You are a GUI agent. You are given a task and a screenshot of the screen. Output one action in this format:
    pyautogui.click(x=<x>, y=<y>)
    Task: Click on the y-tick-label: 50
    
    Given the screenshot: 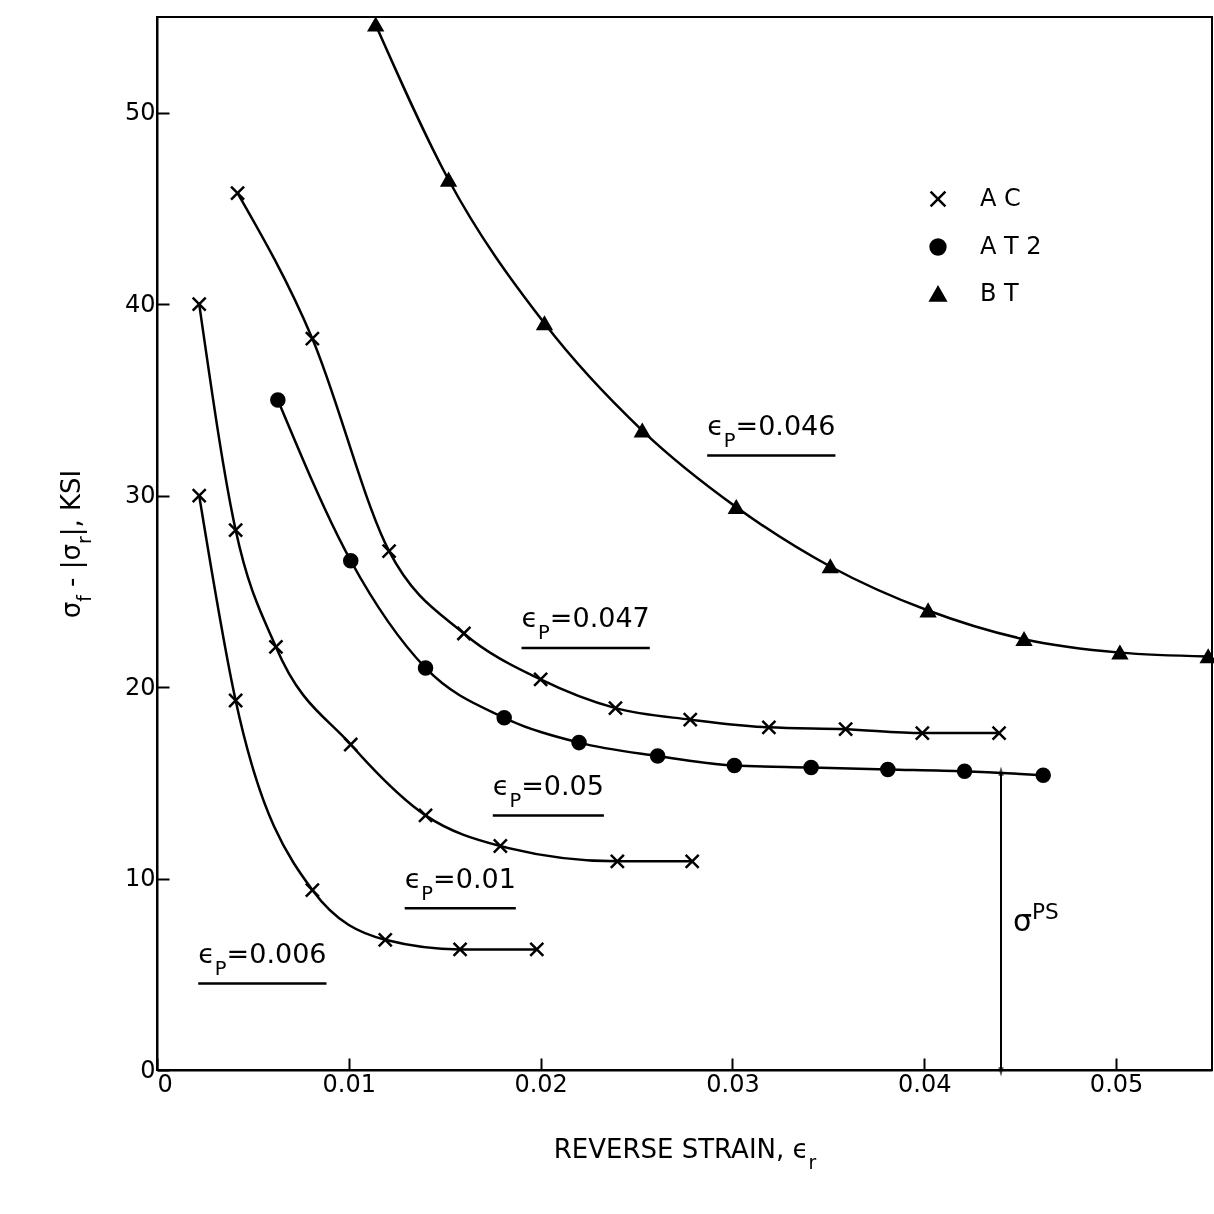 What is the action you would take?
    pyautogui.click(x=140, y=112)
    